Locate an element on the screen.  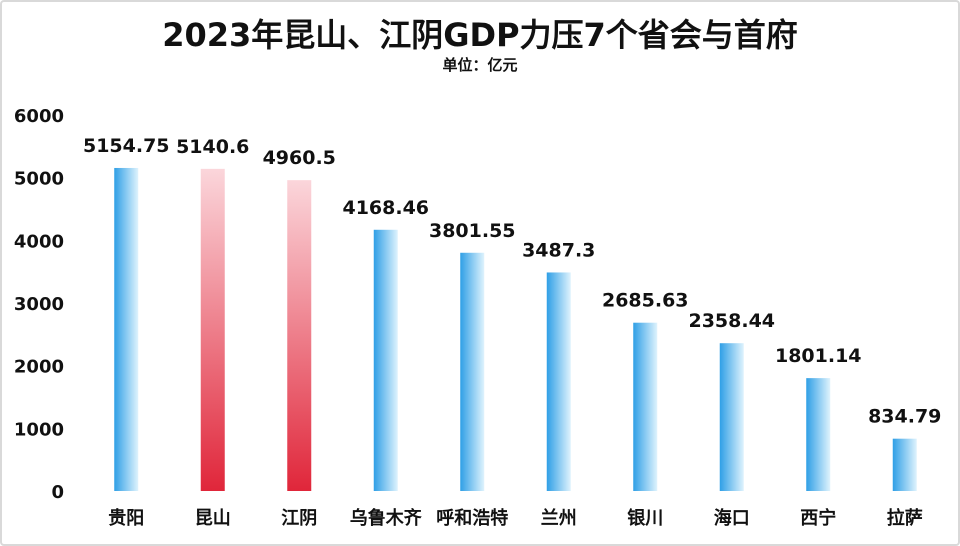
data-label: 5154.75 is located at coordinates (126, 146).